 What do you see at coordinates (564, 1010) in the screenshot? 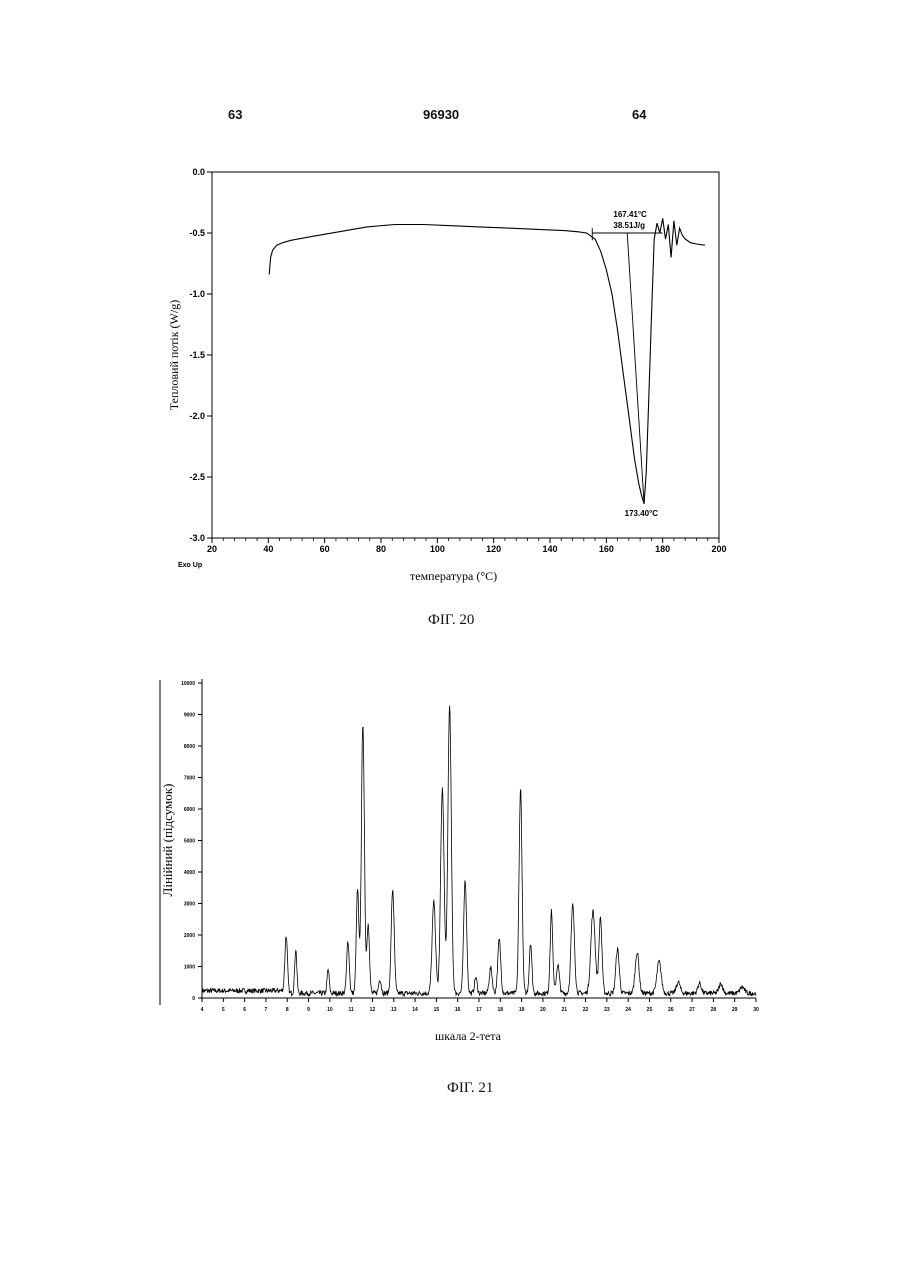
I see `x-tick-label: 21` at bounding box center [564, 1010].